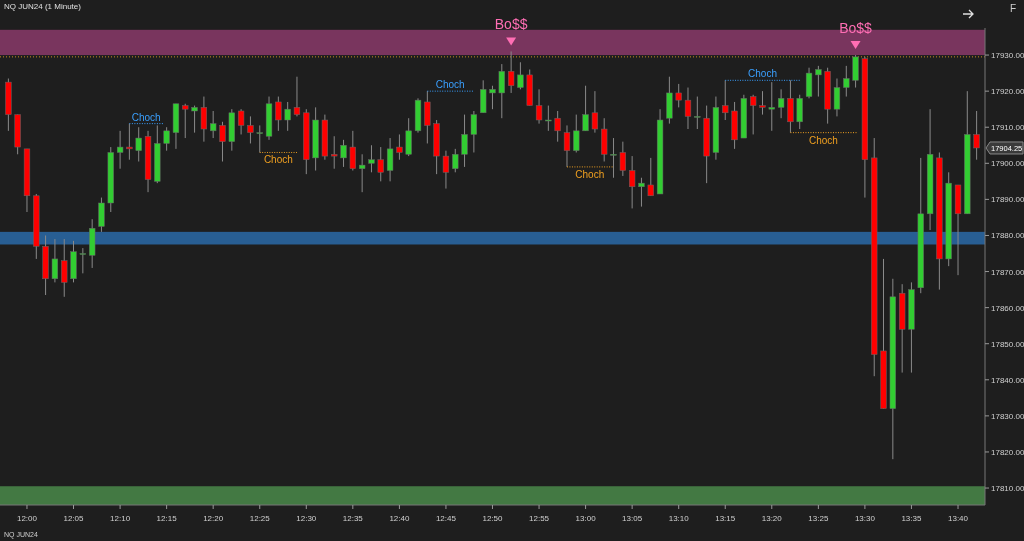  Describe the element at coordinates (493, 518) in the screenshot. I see `x-tick-label: 12:50` at that location.